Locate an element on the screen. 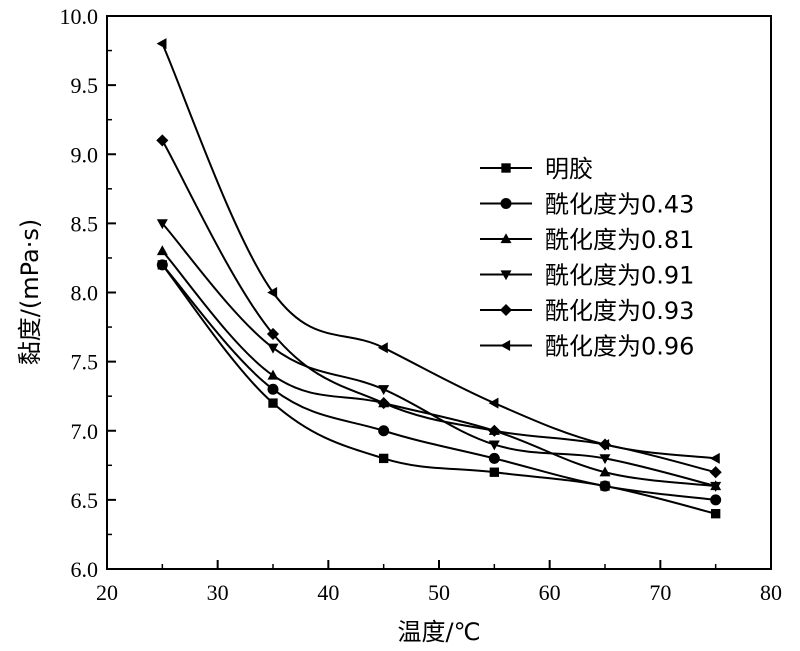 The height and width of the screenshot is (651, 800). y-tick-label: 9.0 is located at coordinates (85, 154).